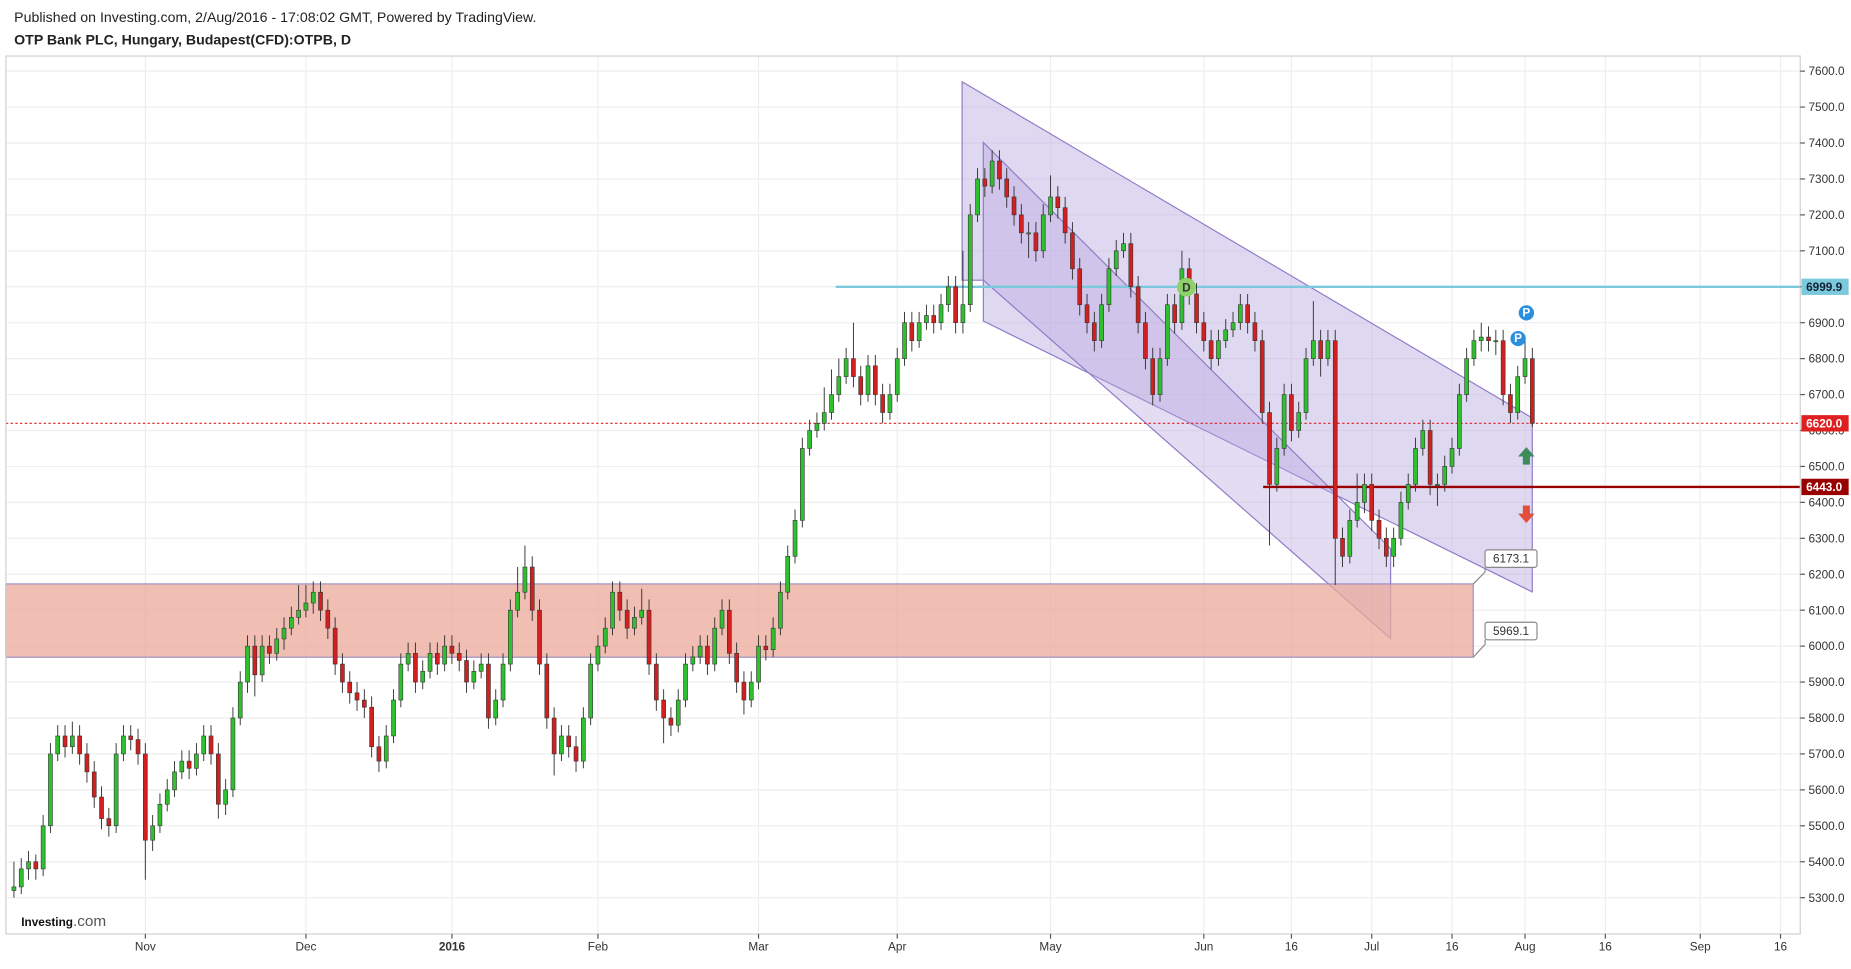 This screenshot has height=969, width=1851. Describe the element at coordinates (1479, 648) in the screenshot. I see `zone-callout` at that location.